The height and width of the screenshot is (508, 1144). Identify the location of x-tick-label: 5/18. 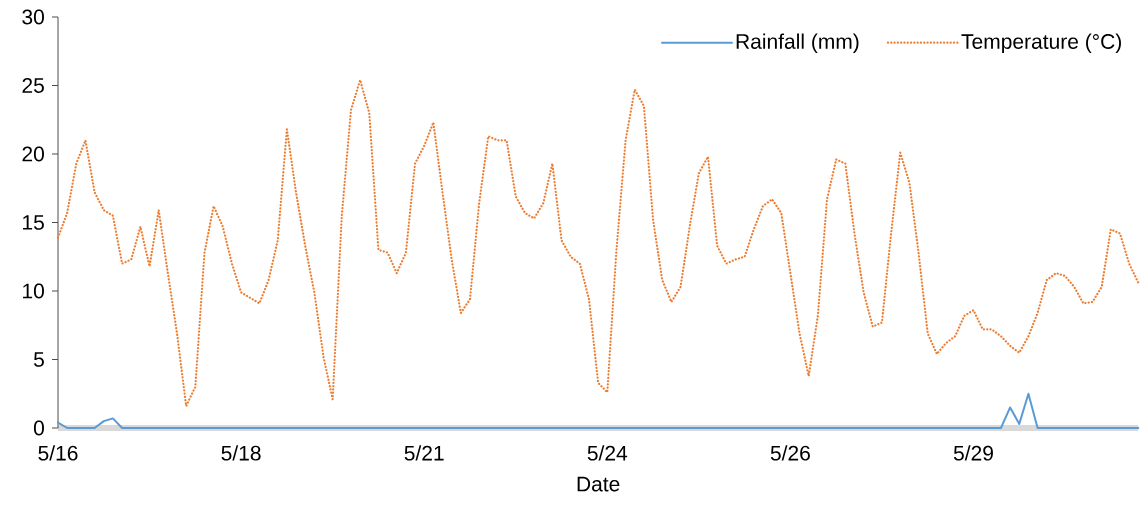
(241, 453).